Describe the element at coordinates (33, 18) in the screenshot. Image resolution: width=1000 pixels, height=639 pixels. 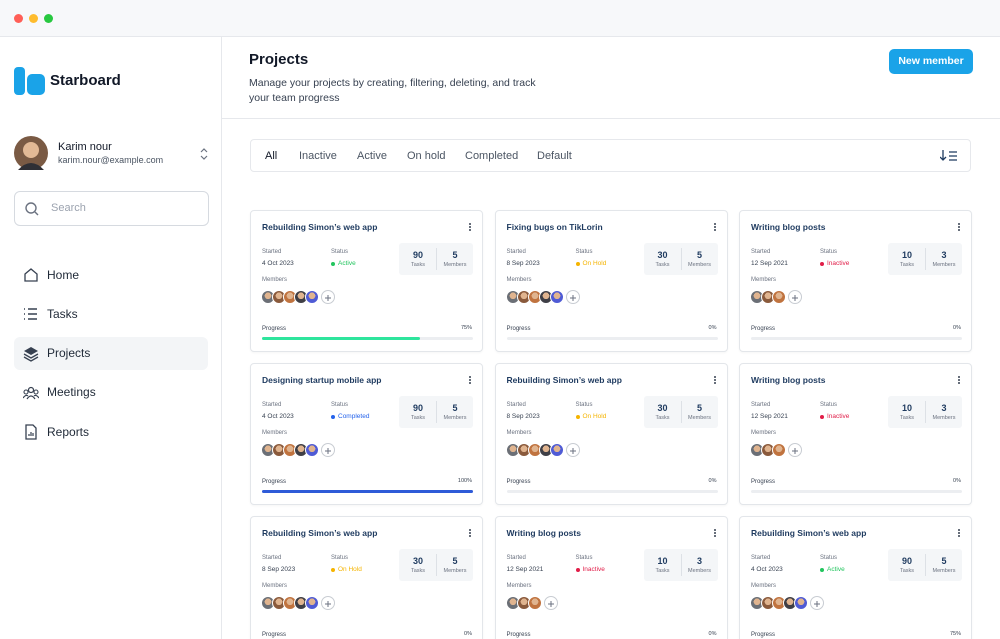
I see `minimize-button` at that location.